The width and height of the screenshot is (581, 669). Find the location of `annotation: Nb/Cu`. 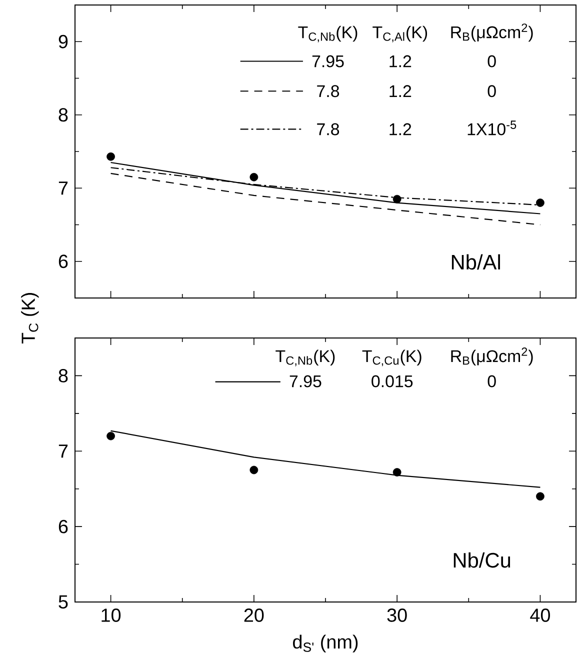

annotation: Nb/Cu is located at coordinates (482, 560).